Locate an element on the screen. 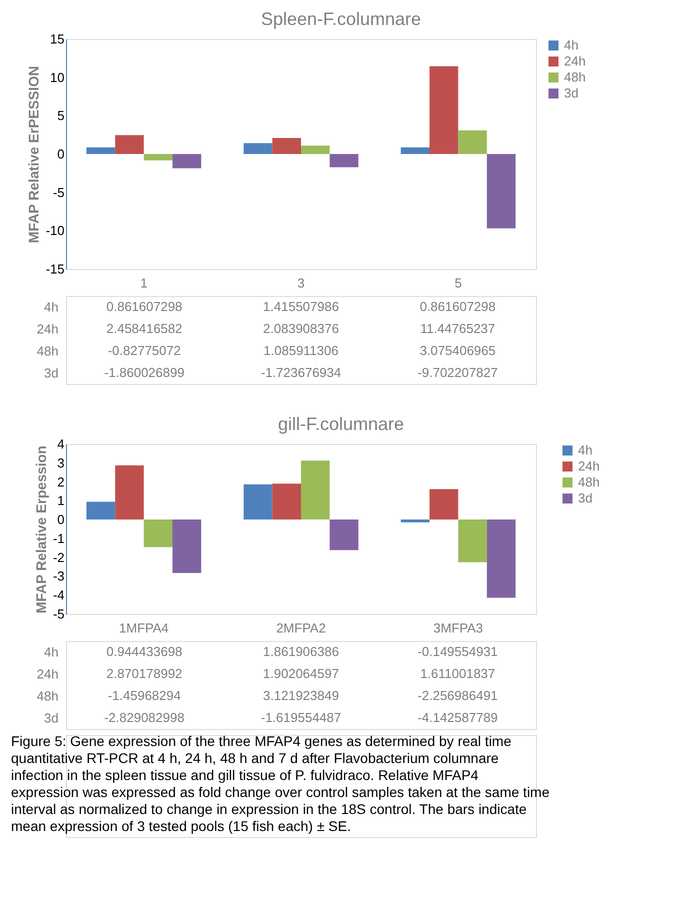 The width and height of the screenshot is (681, 900). x-tick-label: 3 is located at coordinates (301, 283).